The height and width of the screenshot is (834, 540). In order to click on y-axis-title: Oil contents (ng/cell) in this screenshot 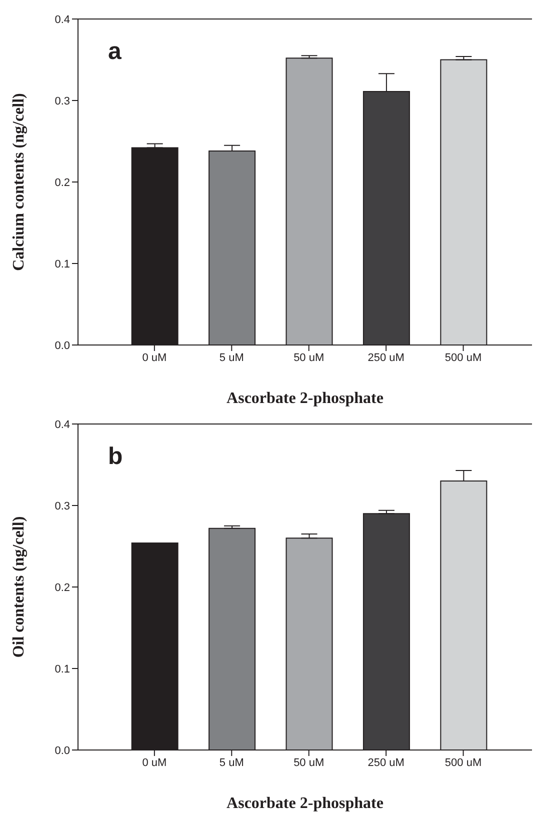, I will do `click(19, 587)`.